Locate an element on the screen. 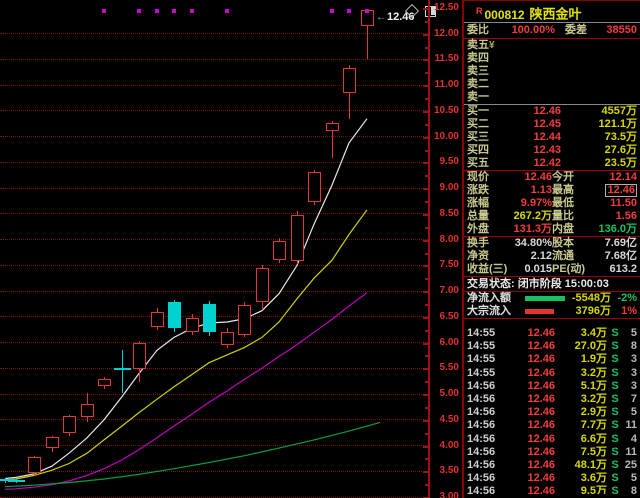 Image resolution: width=640 pixels, height=498 pixels. axis-tick-label: 10.00 is located at coordinates (446, 136).